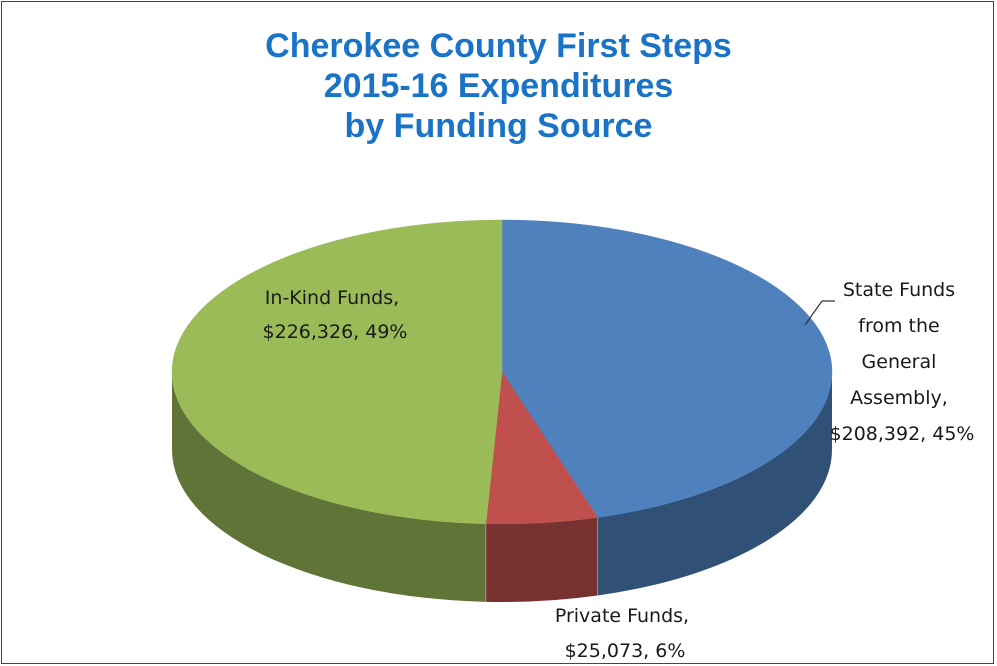 This screenshot has height=666, width=997. What do you see at coordinates (714, 484) in the screenshot?
I see `slice-side-state-funds-from-the-general-assembly` at bounding box center [714, 484].